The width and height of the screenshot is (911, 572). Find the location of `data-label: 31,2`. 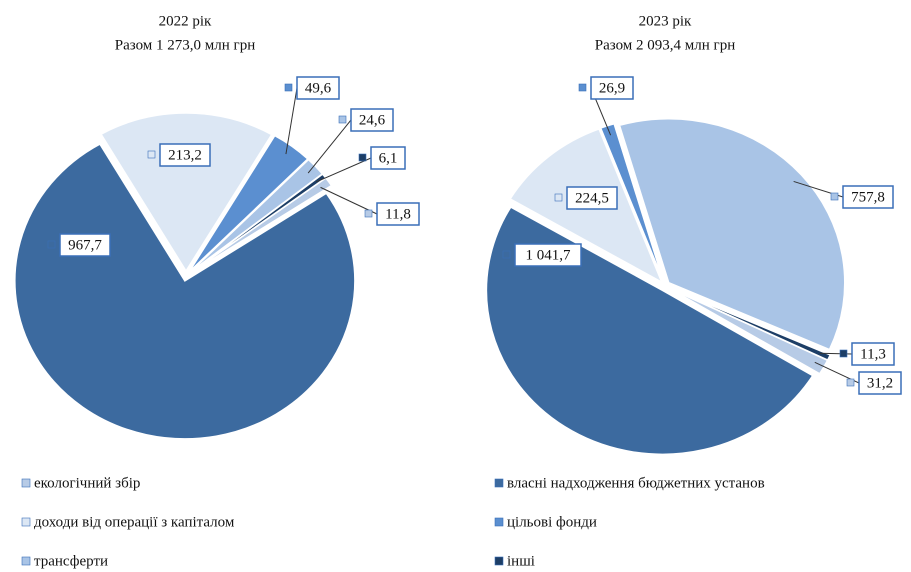

data-label: 31,2 is located at coordinates (880, 383).